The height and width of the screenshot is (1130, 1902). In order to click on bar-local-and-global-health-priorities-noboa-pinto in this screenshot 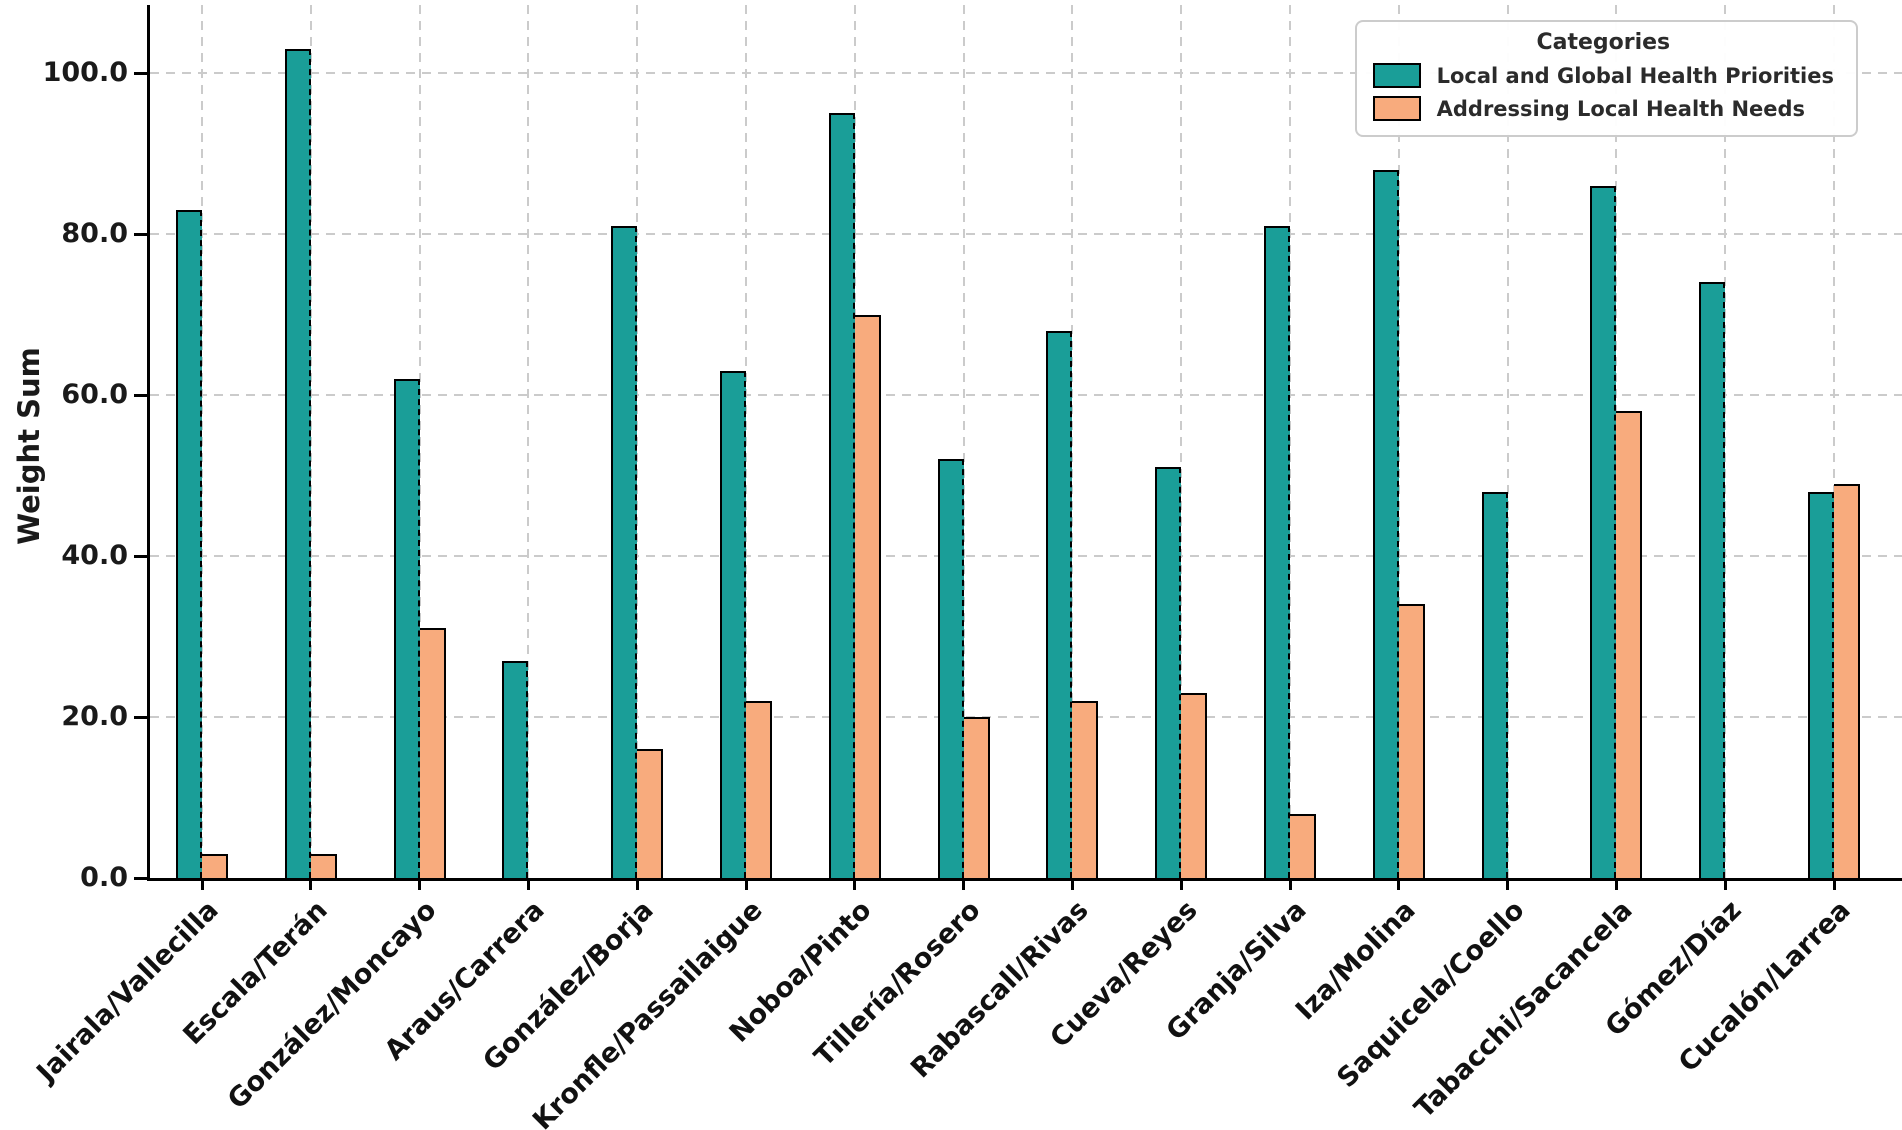, I will do `click(841, 495)`.